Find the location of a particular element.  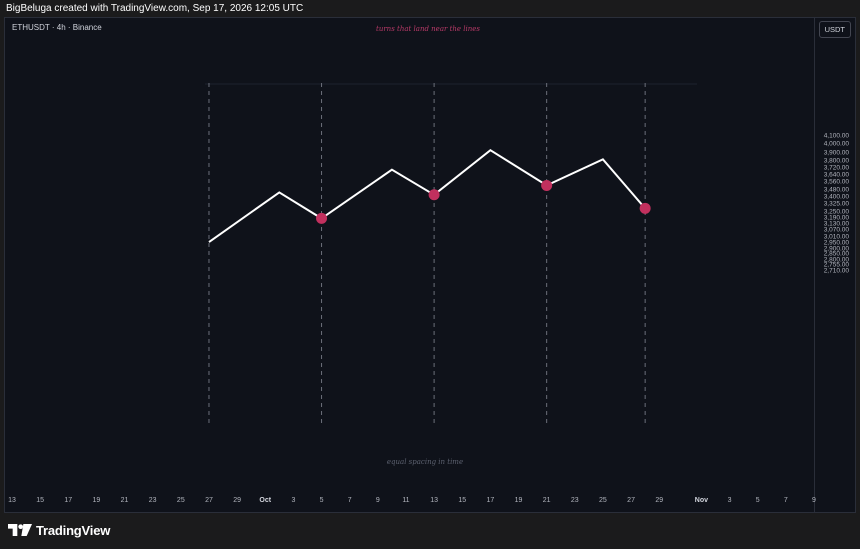

price-tick-label: 3,070.00 is located at coordinates (836, 230).